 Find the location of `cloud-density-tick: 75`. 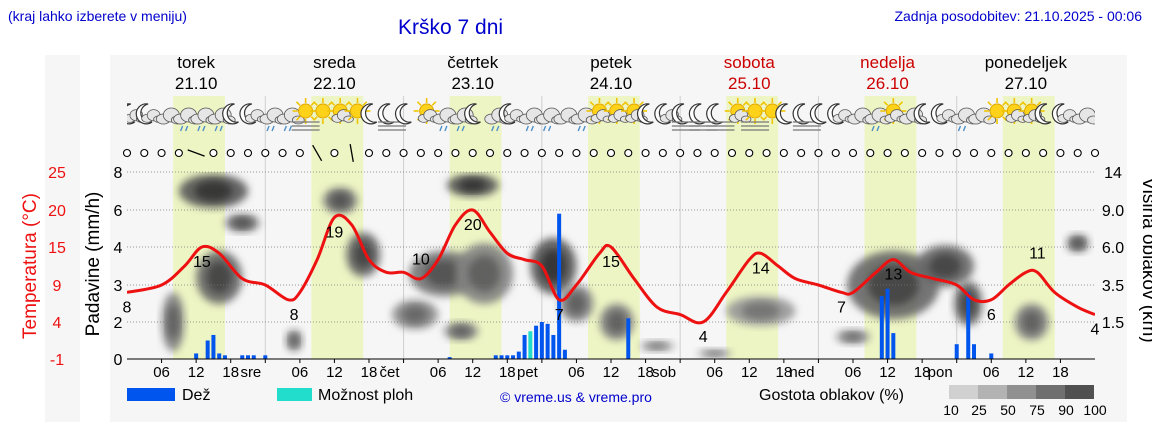

cloud-density-tick: 75 is located at coordinates (1037, 410).